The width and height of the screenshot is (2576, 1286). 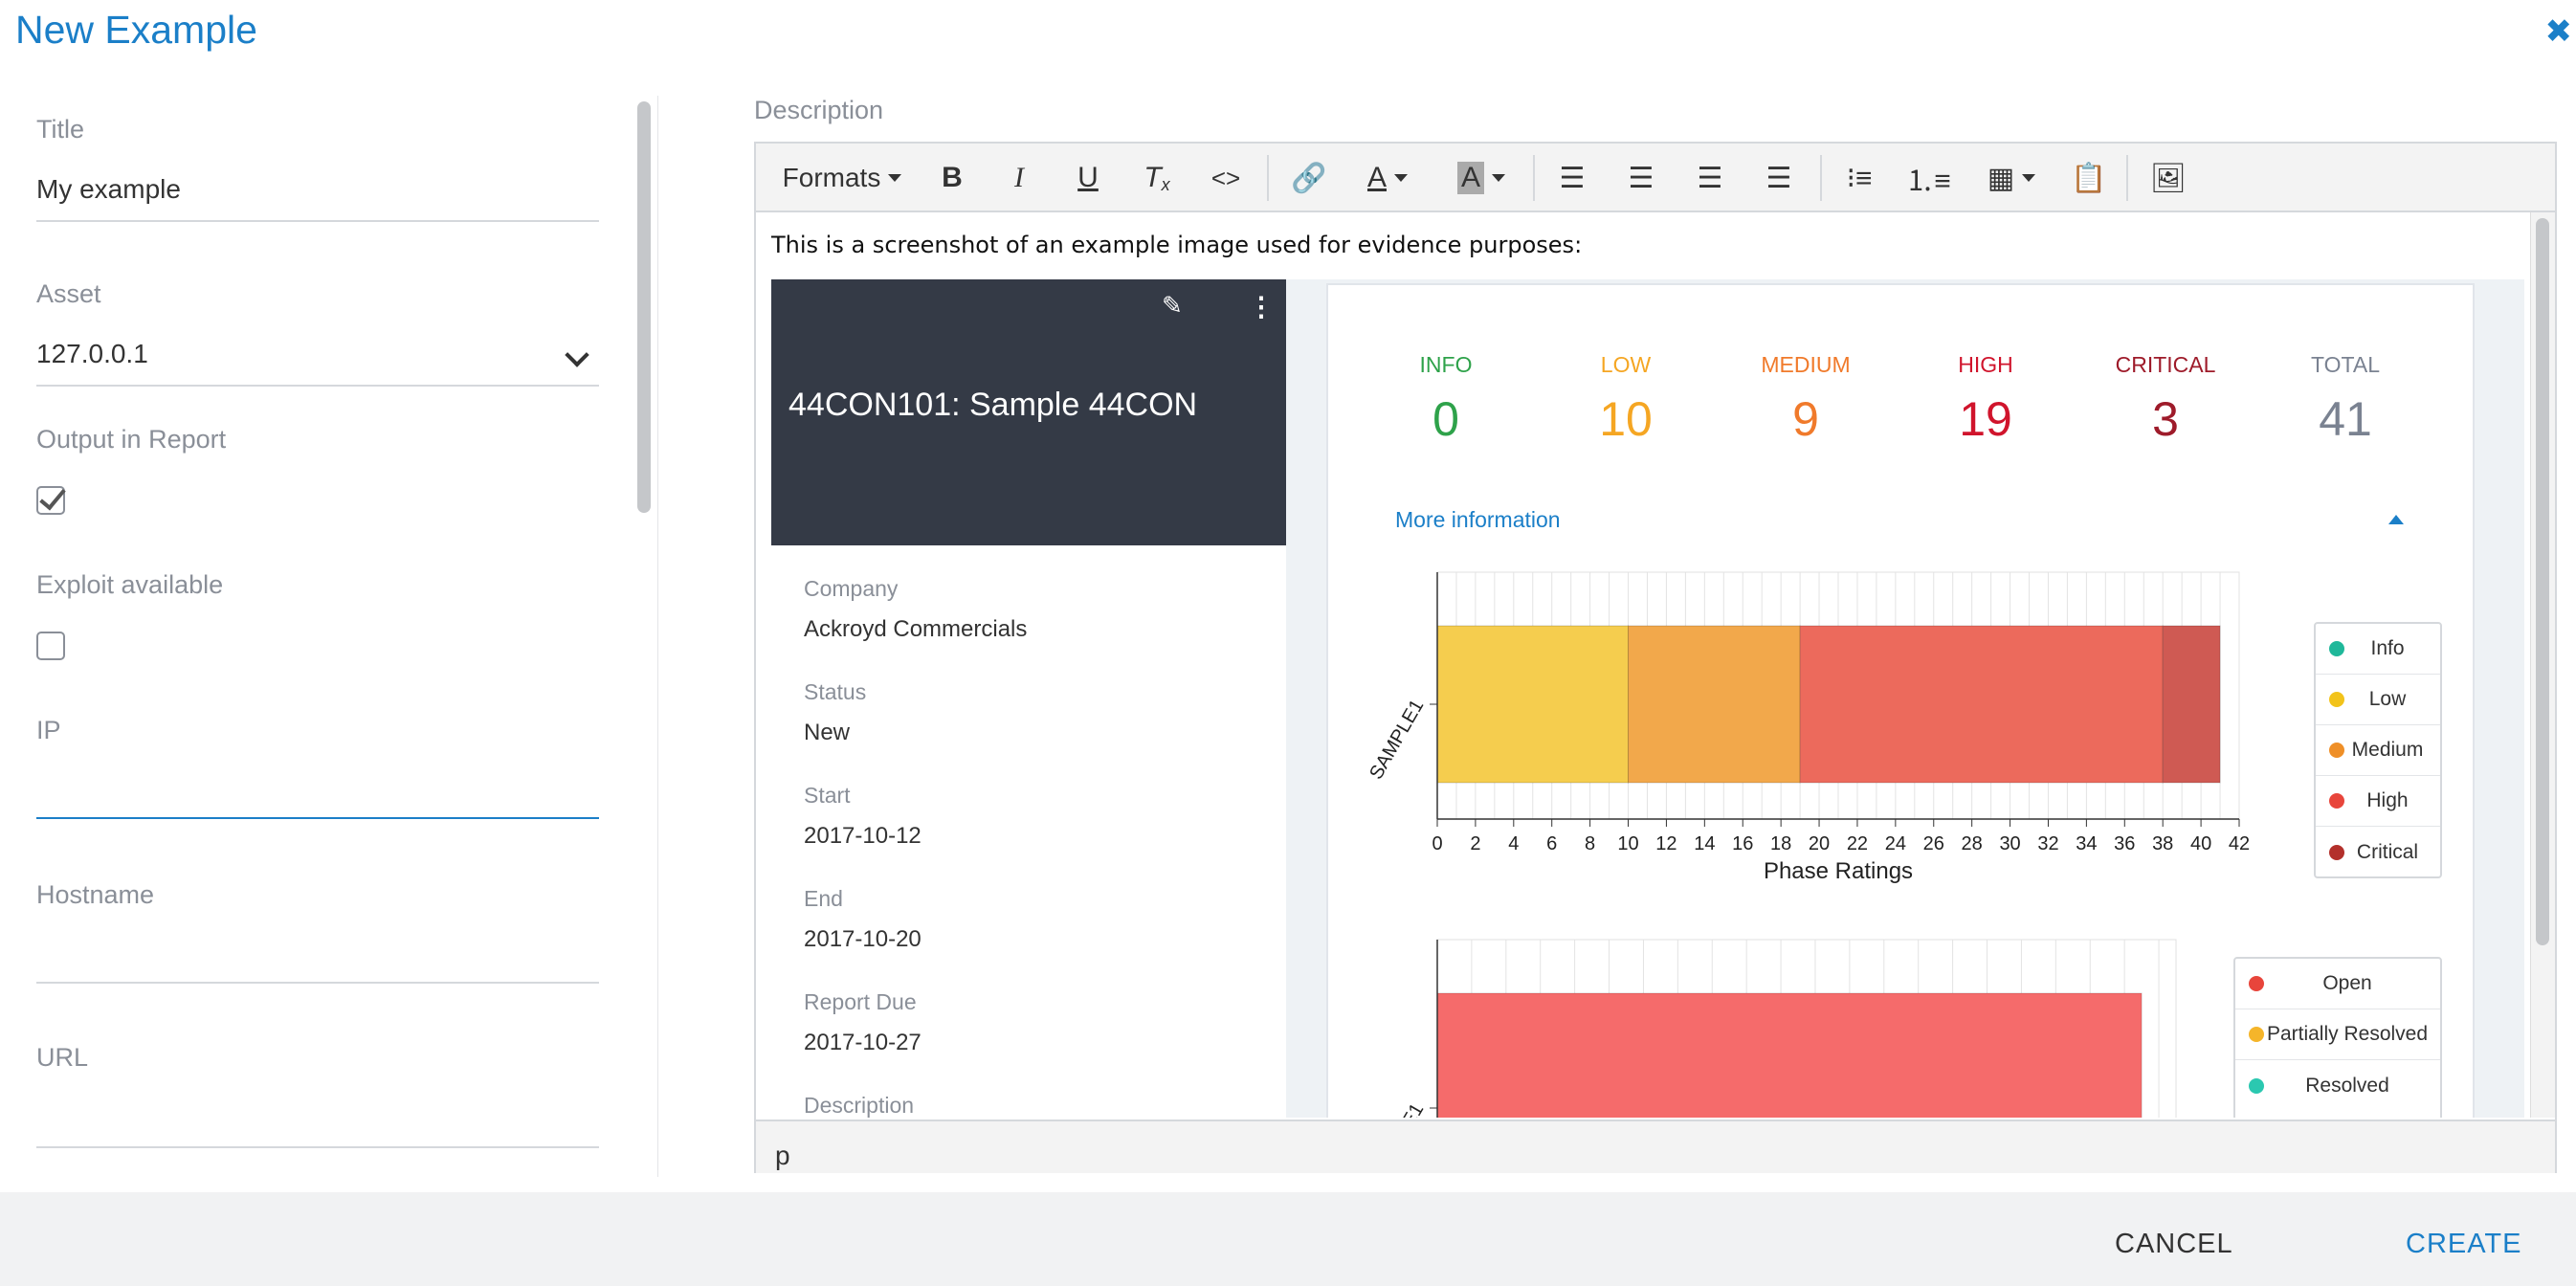 What do you see at coordinates (2168, 178) in the screenshot?
I see `image-icon: 🖼` at bounding box center [2168, 178].